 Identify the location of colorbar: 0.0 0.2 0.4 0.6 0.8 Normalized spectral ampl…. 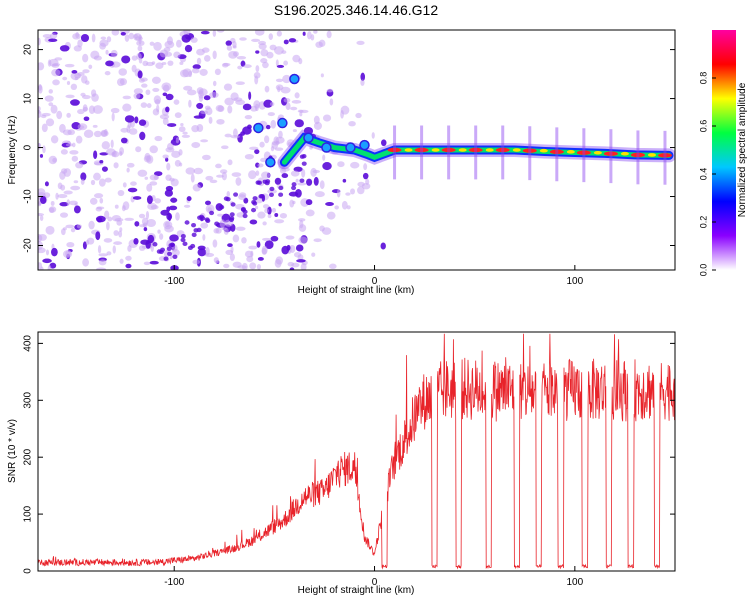
(723, 153).